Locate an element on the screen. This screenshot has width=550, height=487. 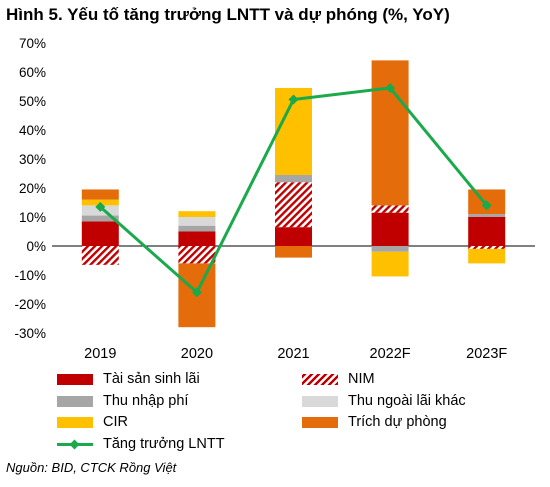
legend-item: NIM is located at coordinates (338, 379).